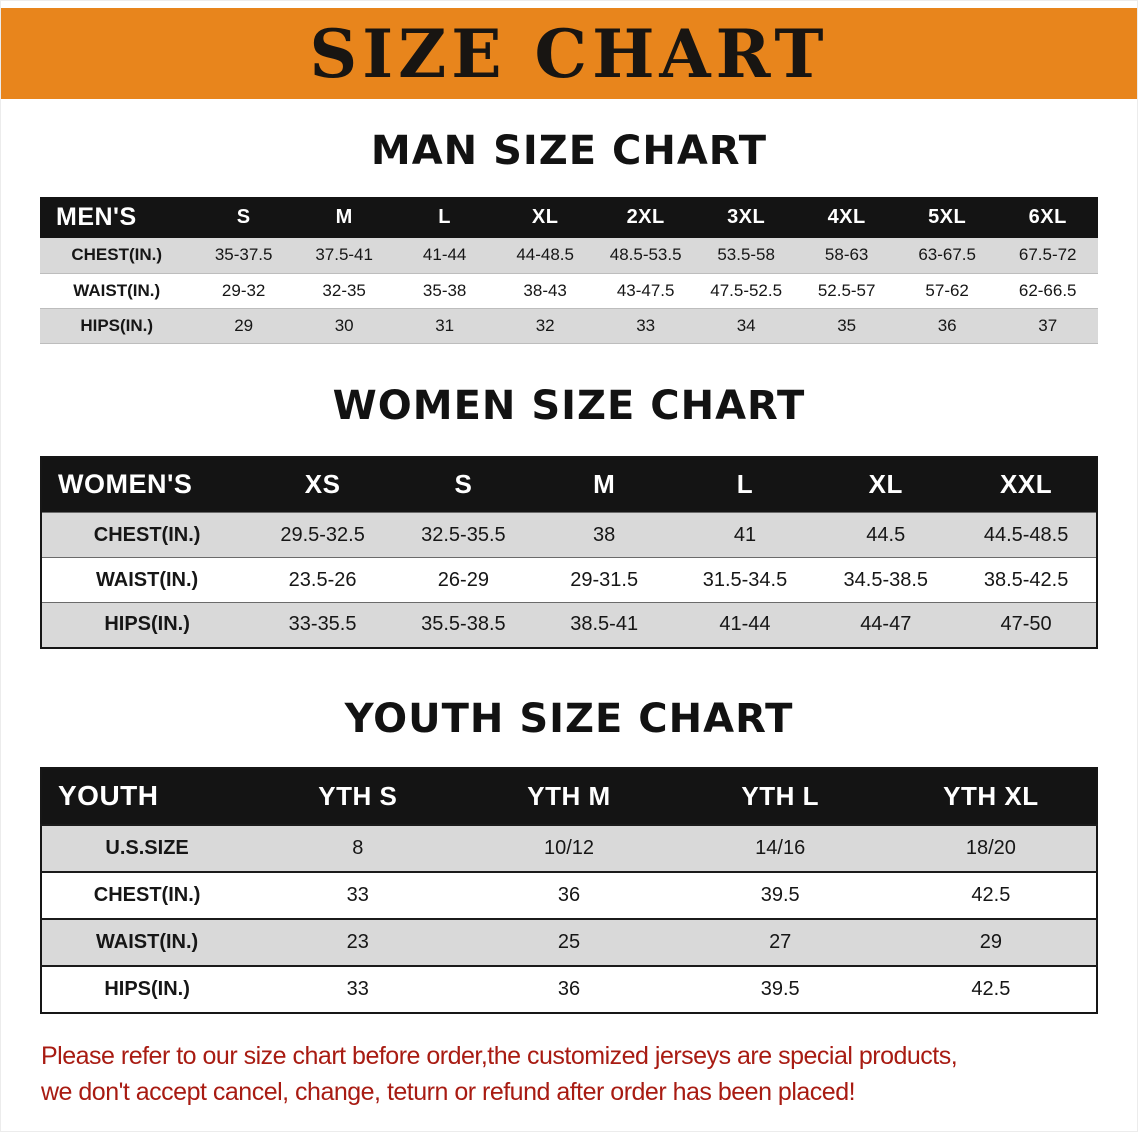  I want to click on size-row: CHEST(IN.) 33 36 39.5 42.5, so click(569, 895).